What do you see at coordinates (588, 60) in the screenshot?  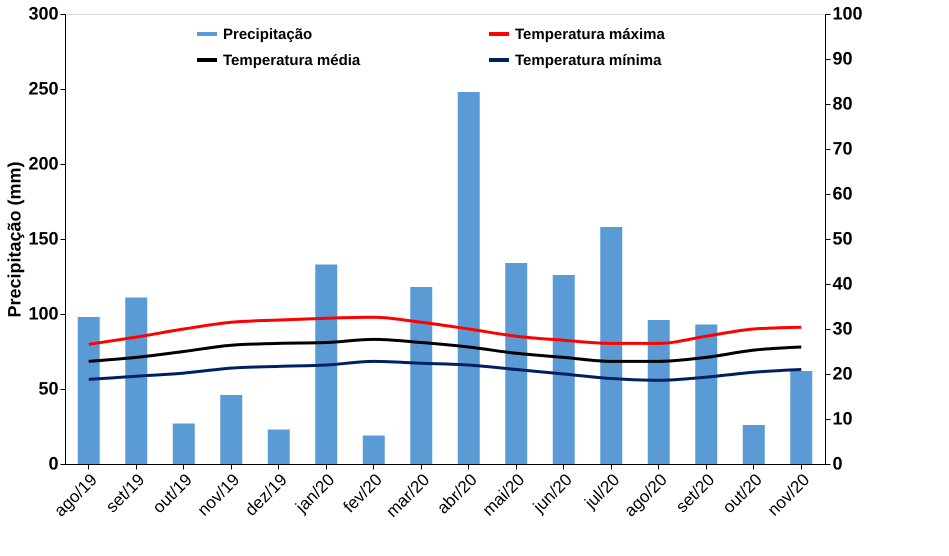 I see `legend-label: Temperatura mínima` at bounding box center [588, 60].